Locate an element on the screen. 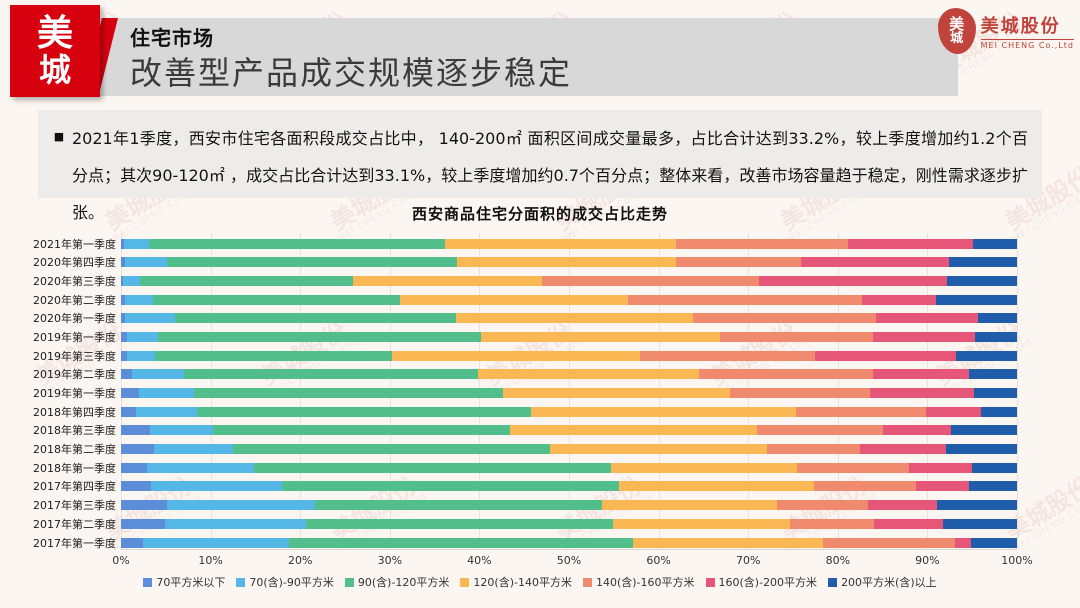  category-label: 2020年第二季度 is located at coordinates (74, 300).